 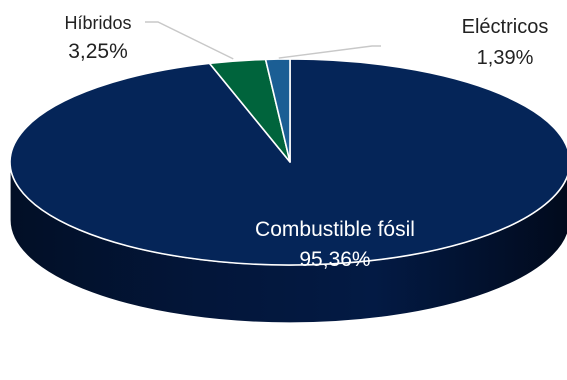 I want to click on label-combustible-fosil: Combustible fósil, so click(x=335, y=229).